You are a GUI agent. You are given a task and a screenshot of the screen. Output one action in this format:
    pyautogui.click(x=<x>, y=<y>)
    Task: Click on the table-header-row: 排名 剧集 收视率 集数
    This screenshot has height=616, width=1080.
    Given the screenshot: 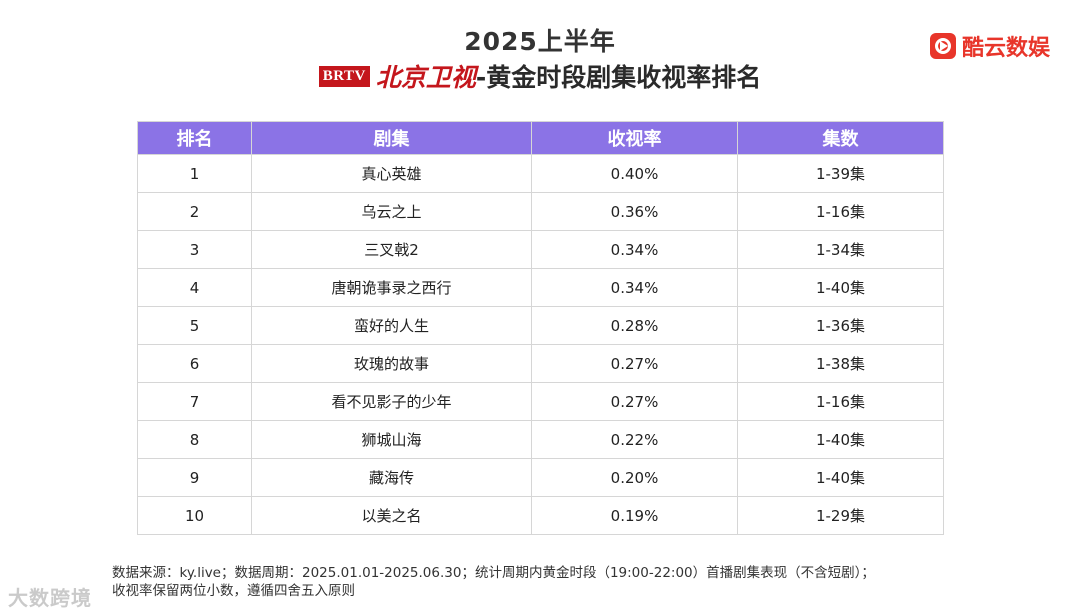 What is the action you would take?
    pyautogui.click(x=540, y=138)
    